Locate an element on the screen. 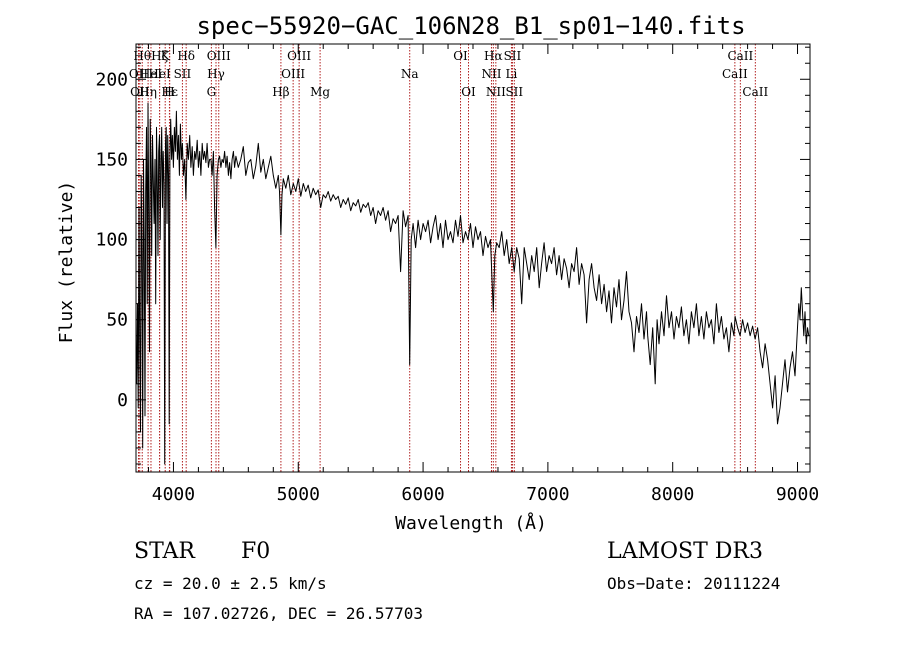 This screenshot has width=900, height=649. marker-label: Hε is located at coordinates (169, 92).